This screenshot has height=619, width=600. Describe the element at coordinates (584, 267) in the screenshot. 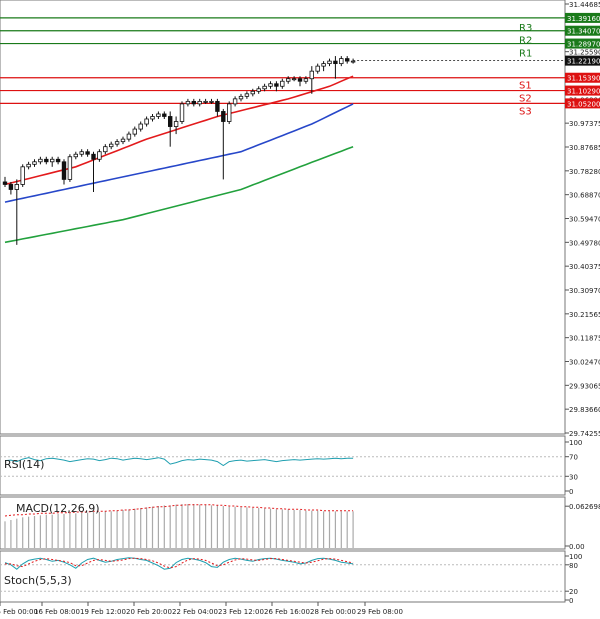

I see `price-tick-label: 30.40375` at that location.